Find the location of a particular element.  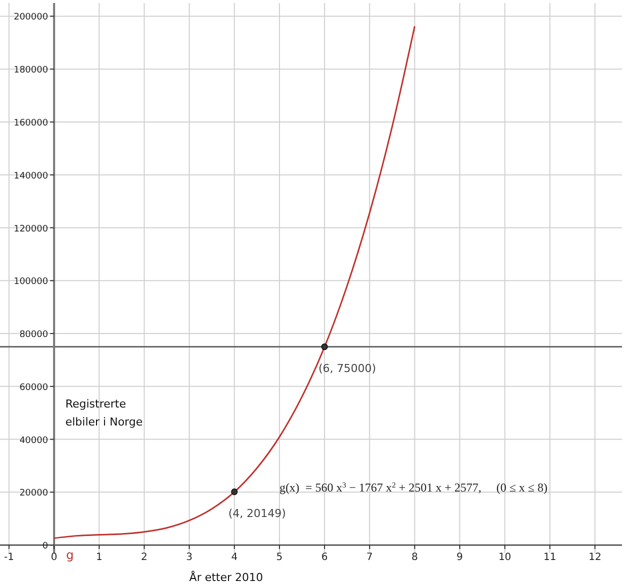

y-tick-label: 140000 is located at coordinates (31, 176).